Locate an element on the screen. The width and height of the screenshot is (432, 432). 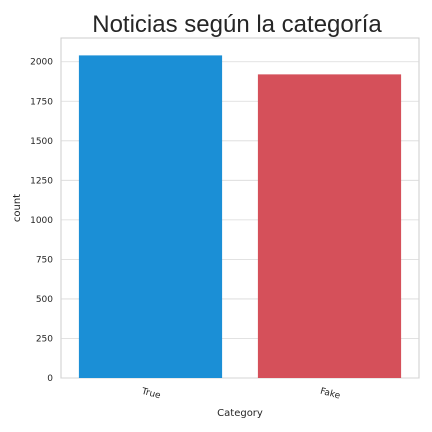
x-tick-label: True is located at coordinates (151, 394).